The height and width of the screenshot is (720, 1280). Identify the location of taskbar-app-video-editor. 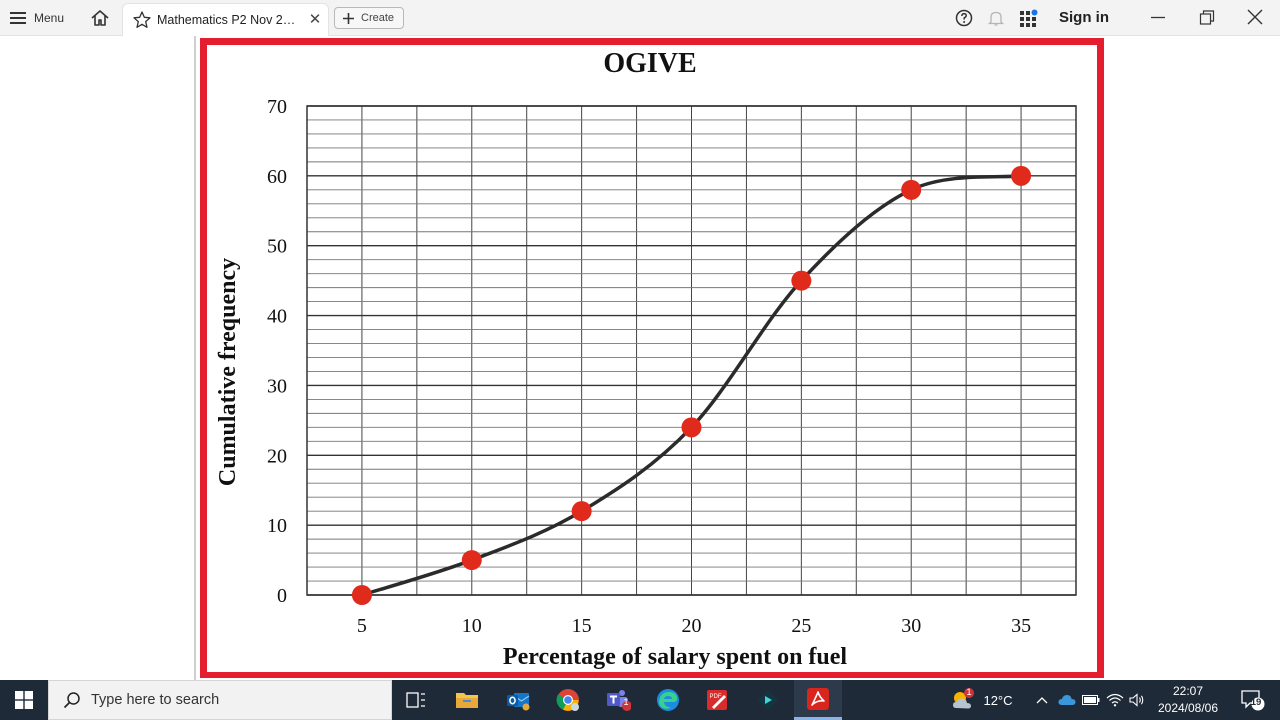
(768, 700).